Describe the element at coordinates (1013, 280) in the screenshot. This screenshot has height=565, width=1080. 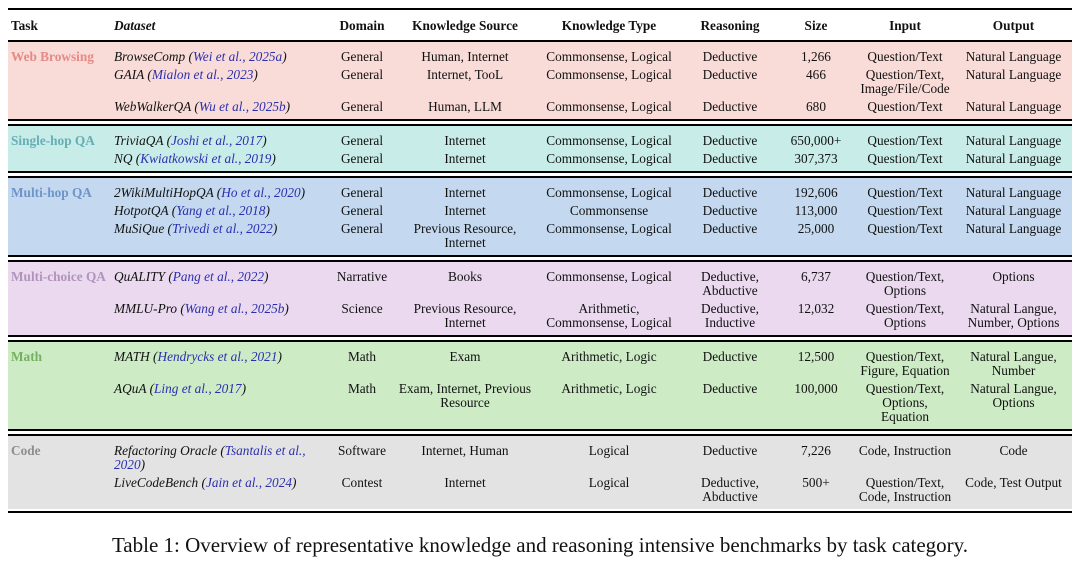
I see `output-cell: Options` at that location.